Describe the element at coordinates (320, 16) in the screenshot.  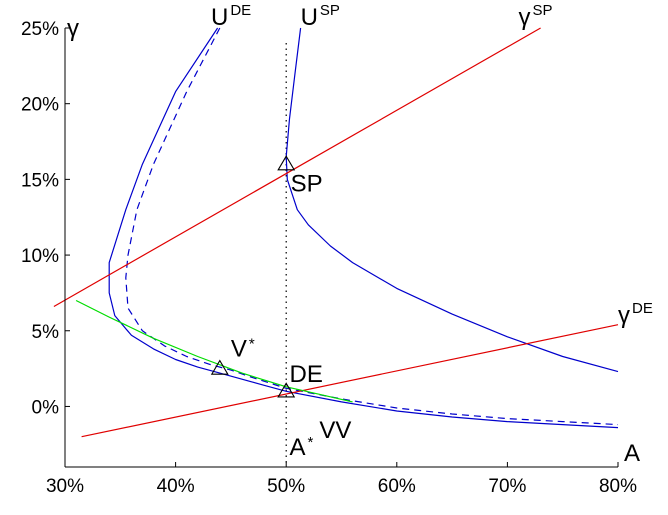
I see `curve-label-u-sp: U SP` at that location.